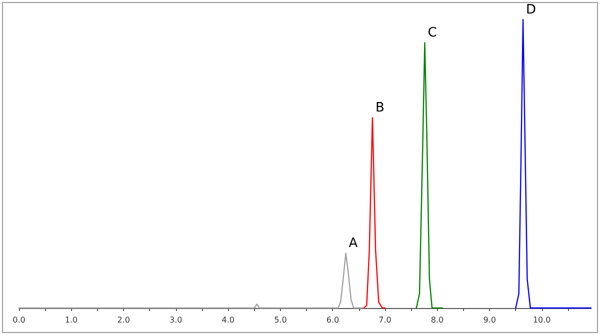  What do you see at coordinates (228, 320) in the screenshot?
I see `x-tick-label: 4.0` at bounding box center [228, 320].